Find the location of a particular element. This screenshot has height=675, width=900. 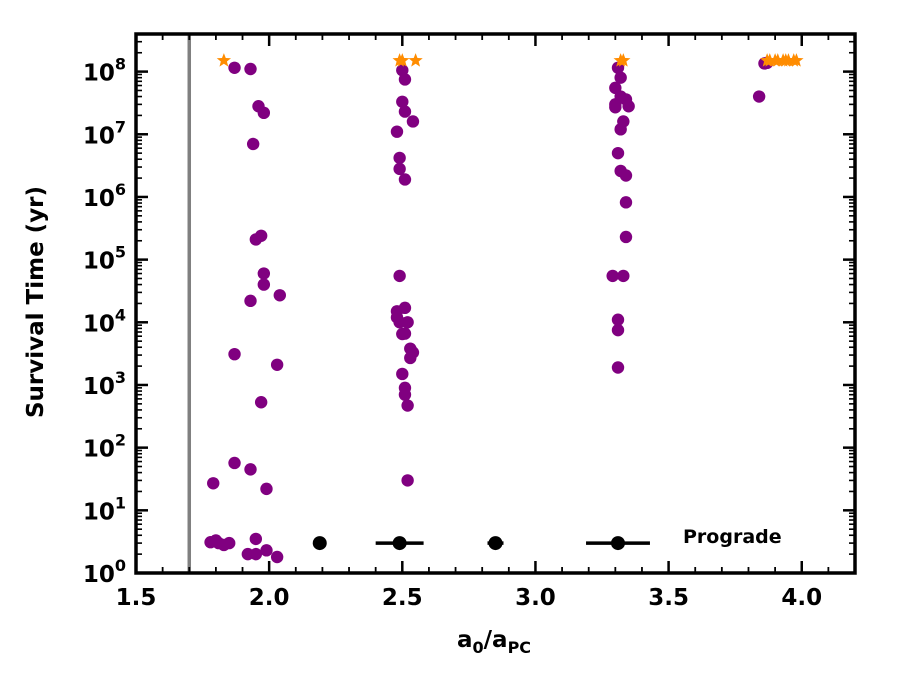

y-tick-label: 10⁴ is located at coordinates (104, 321).